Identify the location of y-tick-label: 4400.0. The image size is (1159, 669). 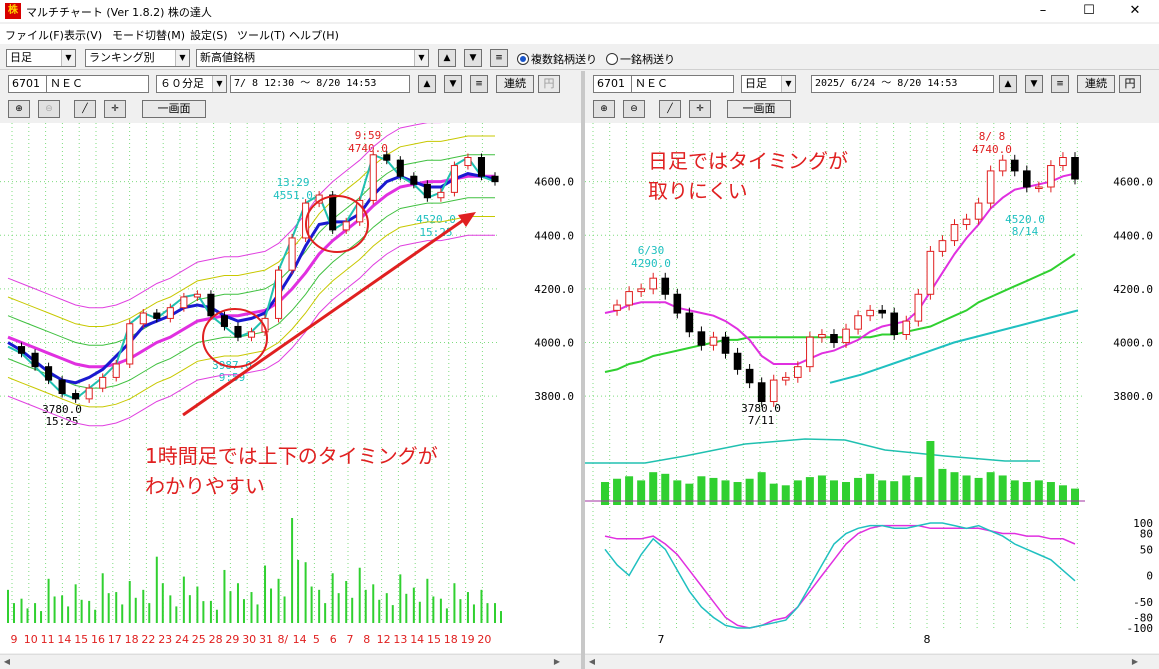
(554, 235).